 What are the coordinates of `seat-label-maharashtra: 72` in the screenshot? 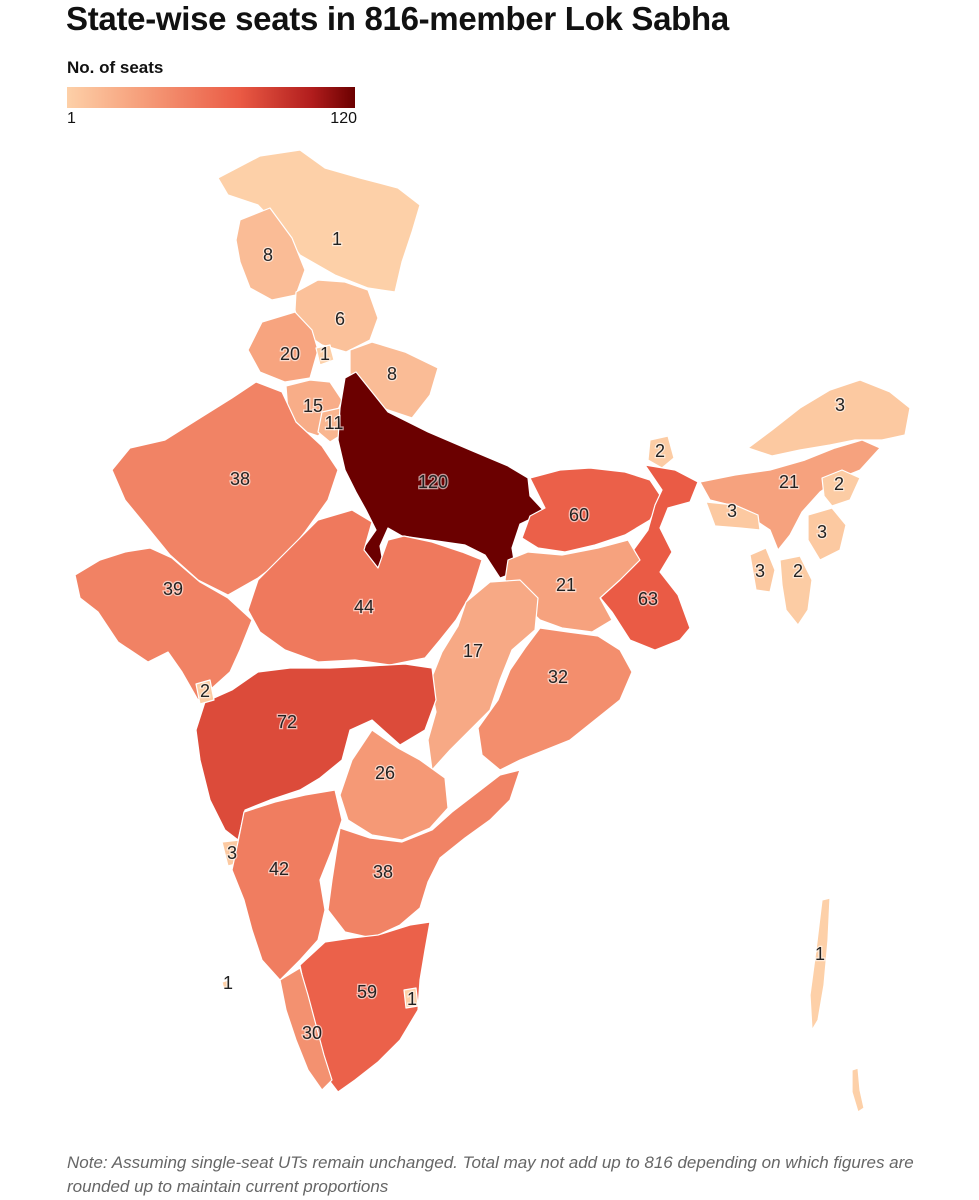 It's located at (287, 722).